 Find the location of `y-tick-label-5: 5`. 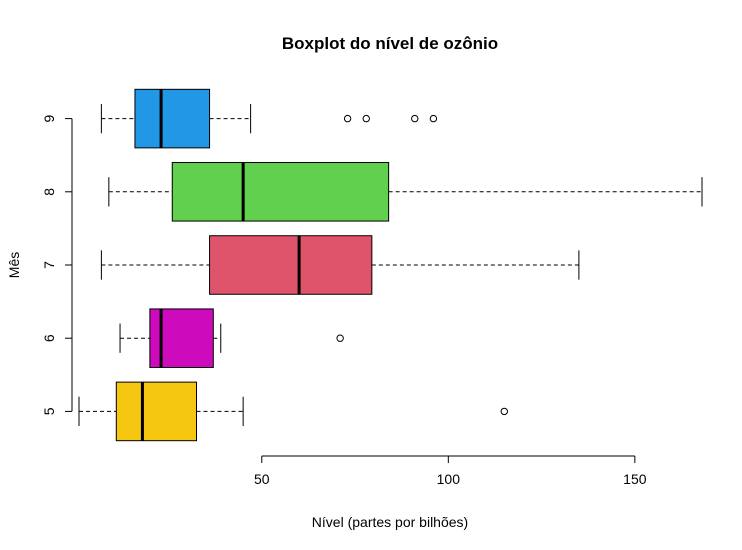

y-tick-label-5: 5 is located at coordinates (49, 411).